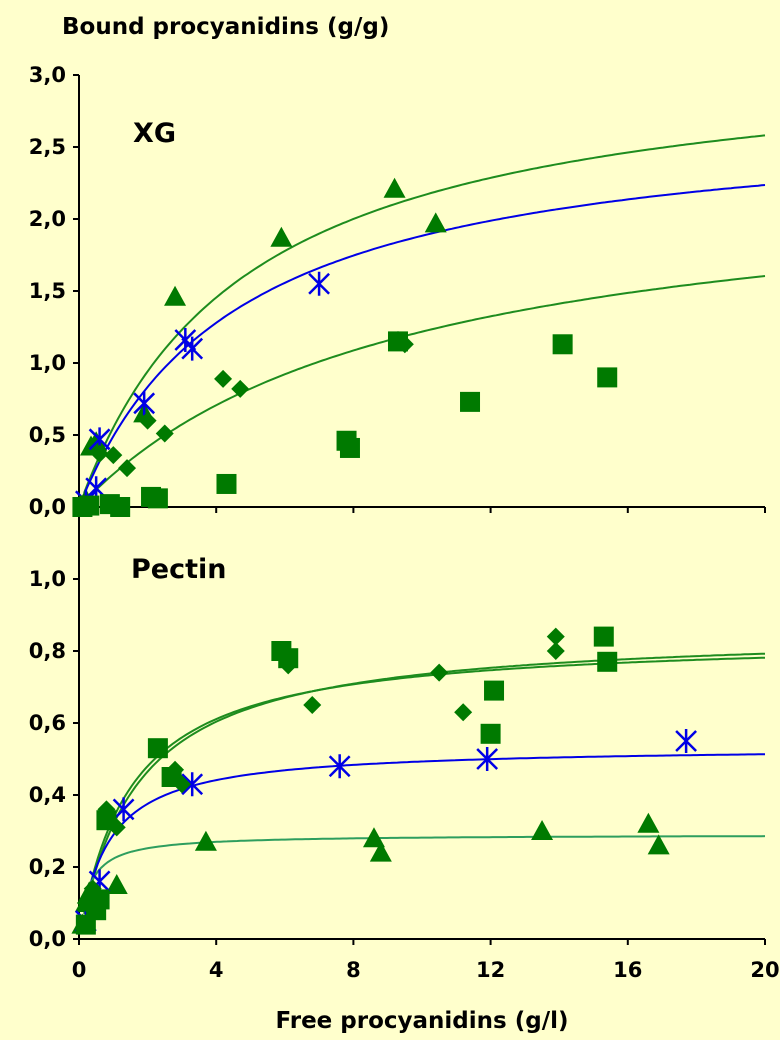 The height and width of the screenshot is (1040, 780). I want to click on x-tick-label: 0, so click(79, 970).